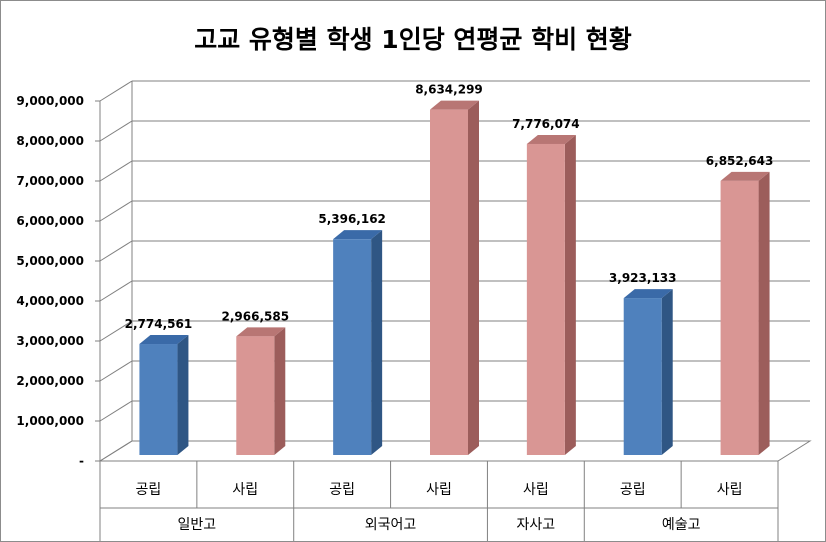 The width and height of the screenshot is (826, 542). Describe the element at coordinates (352, 219) in the screenshot. I see `data-label: 5,396,162` at that location.